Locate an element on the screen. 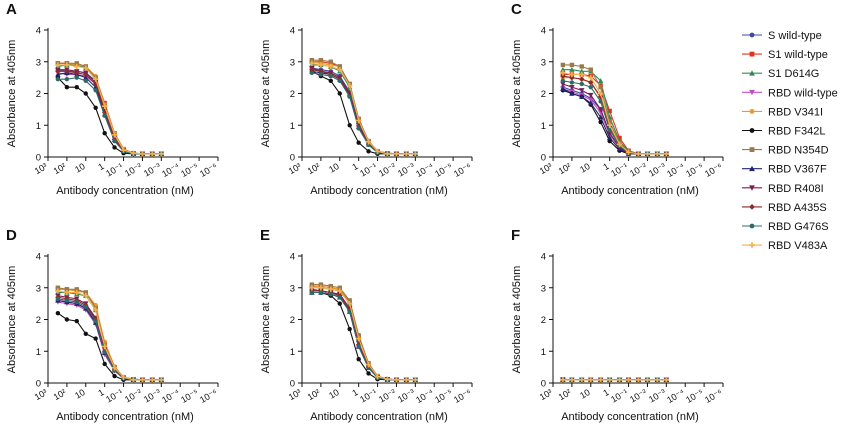  y-tick-label: 3 is located at coordinates (543, 288).